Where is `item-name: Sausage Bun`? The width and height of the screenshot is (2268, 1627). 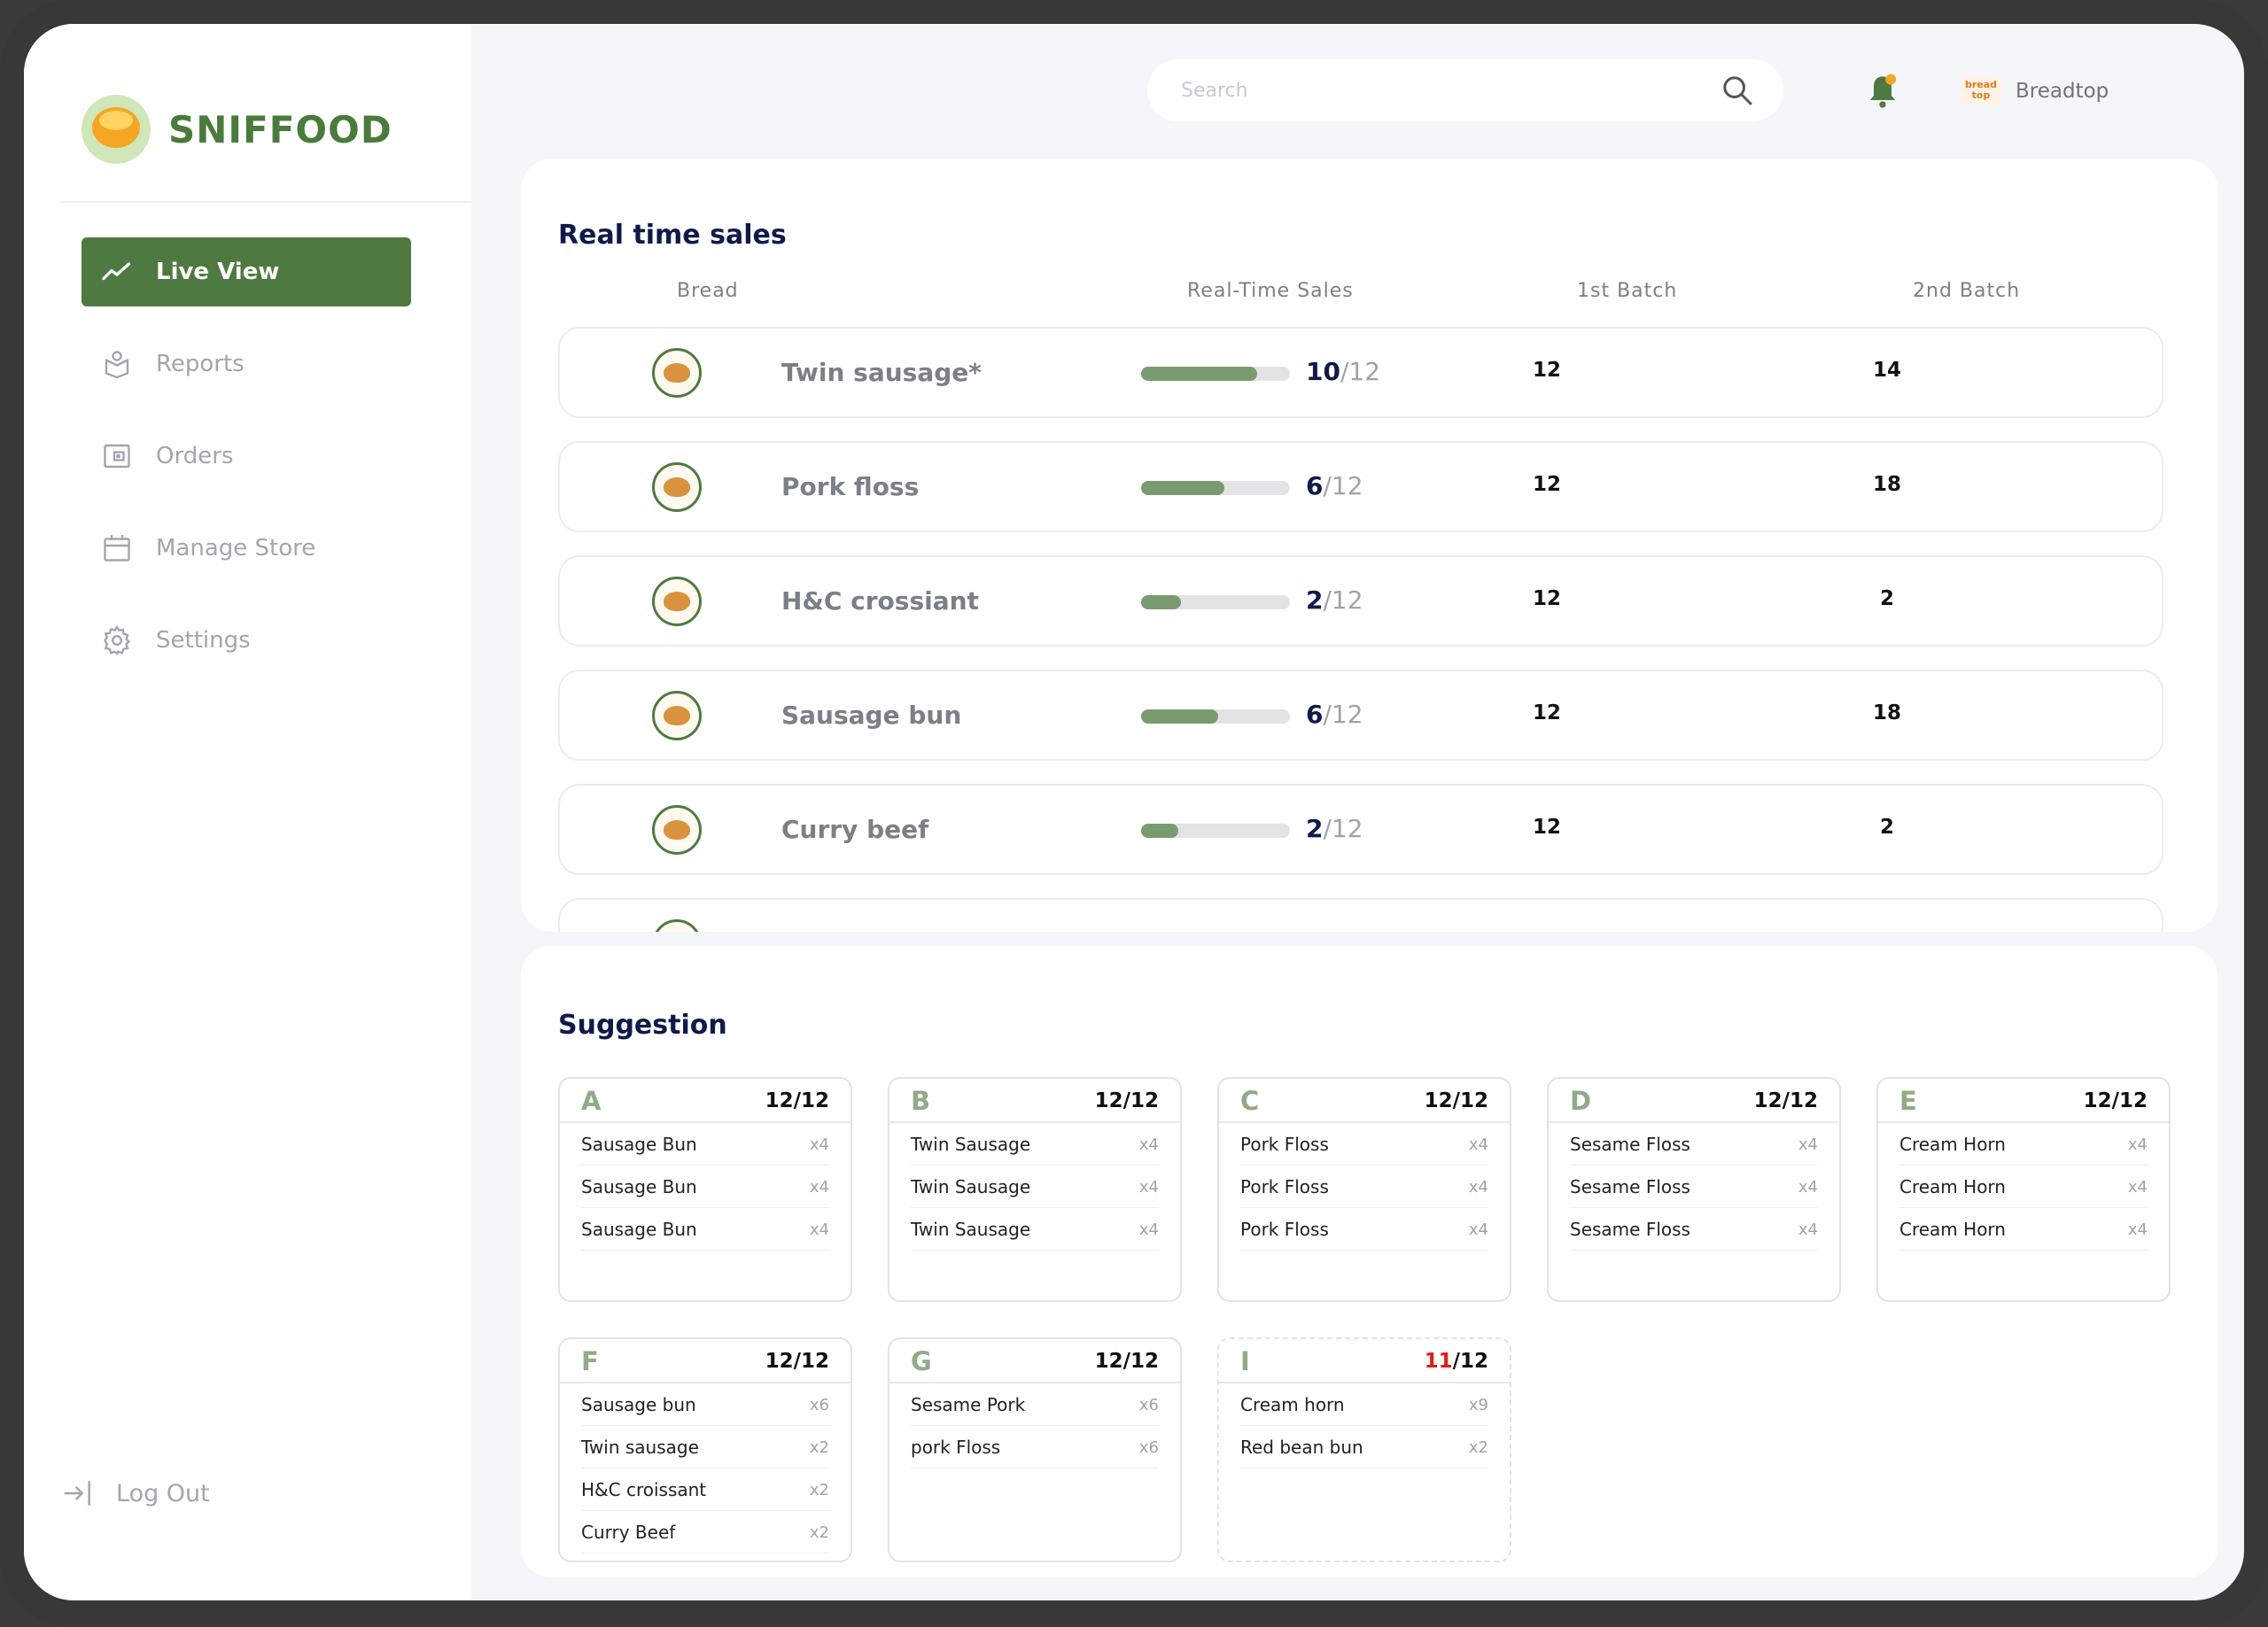 item-name: Sausage Bun is located at coordinates (639, 1144).